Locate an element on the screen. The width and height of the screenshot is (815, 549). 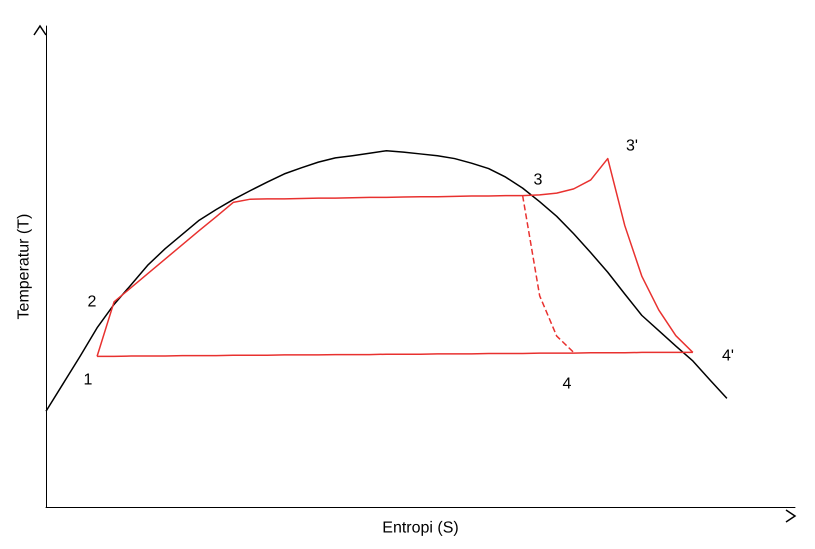
annotation: 4' is located at coordinates (728, 356).